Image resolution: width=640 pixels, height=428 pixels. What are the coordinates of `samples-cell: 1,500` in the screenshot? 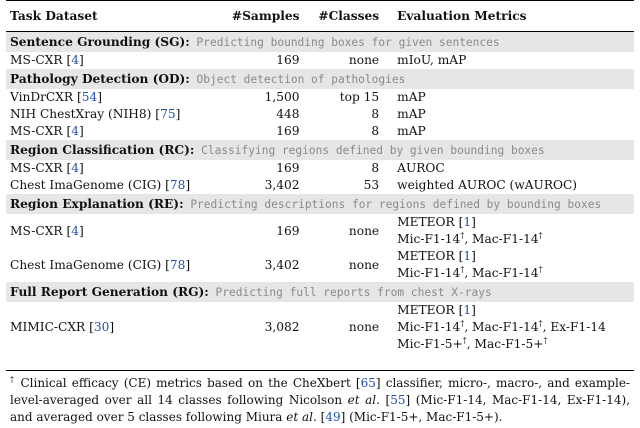 It's located at (282, 97).